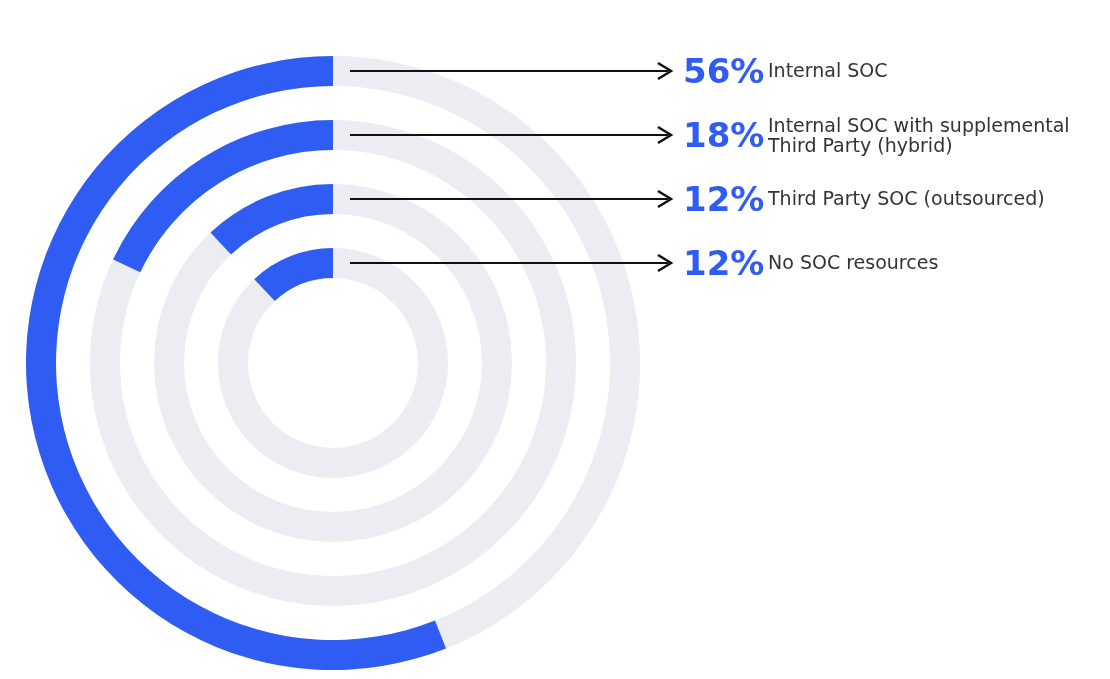 The image size is (1110, 679). I want to click on data-label: 18%, so click(724, 135).